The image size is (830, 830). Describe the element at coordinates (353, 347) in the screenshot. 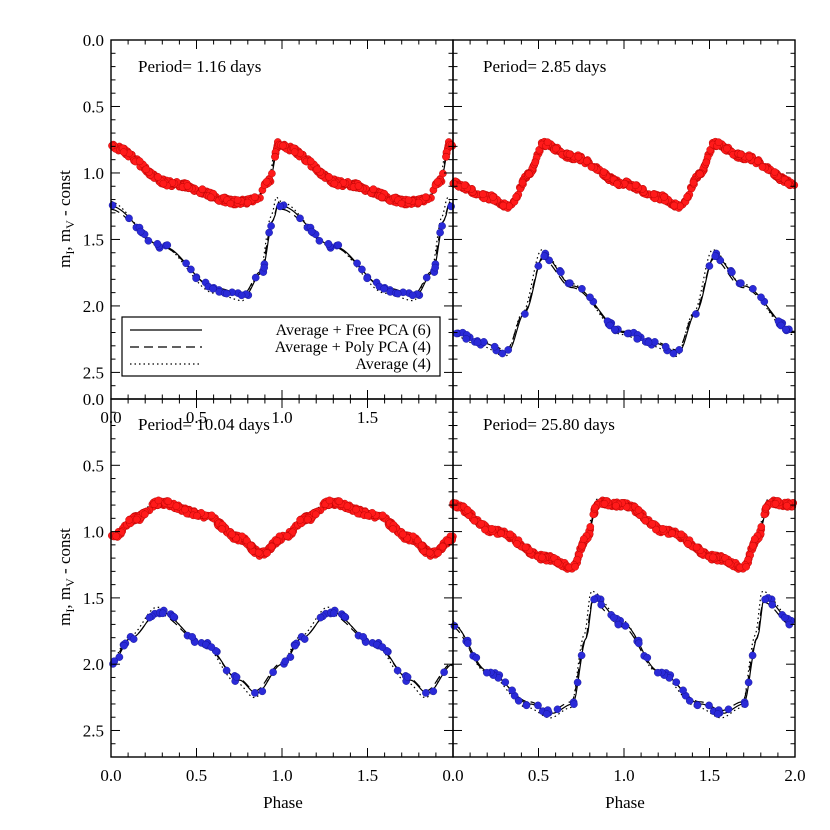

I see `legend-label-poly-pca: Average + Poly PCA (4)` at that location.